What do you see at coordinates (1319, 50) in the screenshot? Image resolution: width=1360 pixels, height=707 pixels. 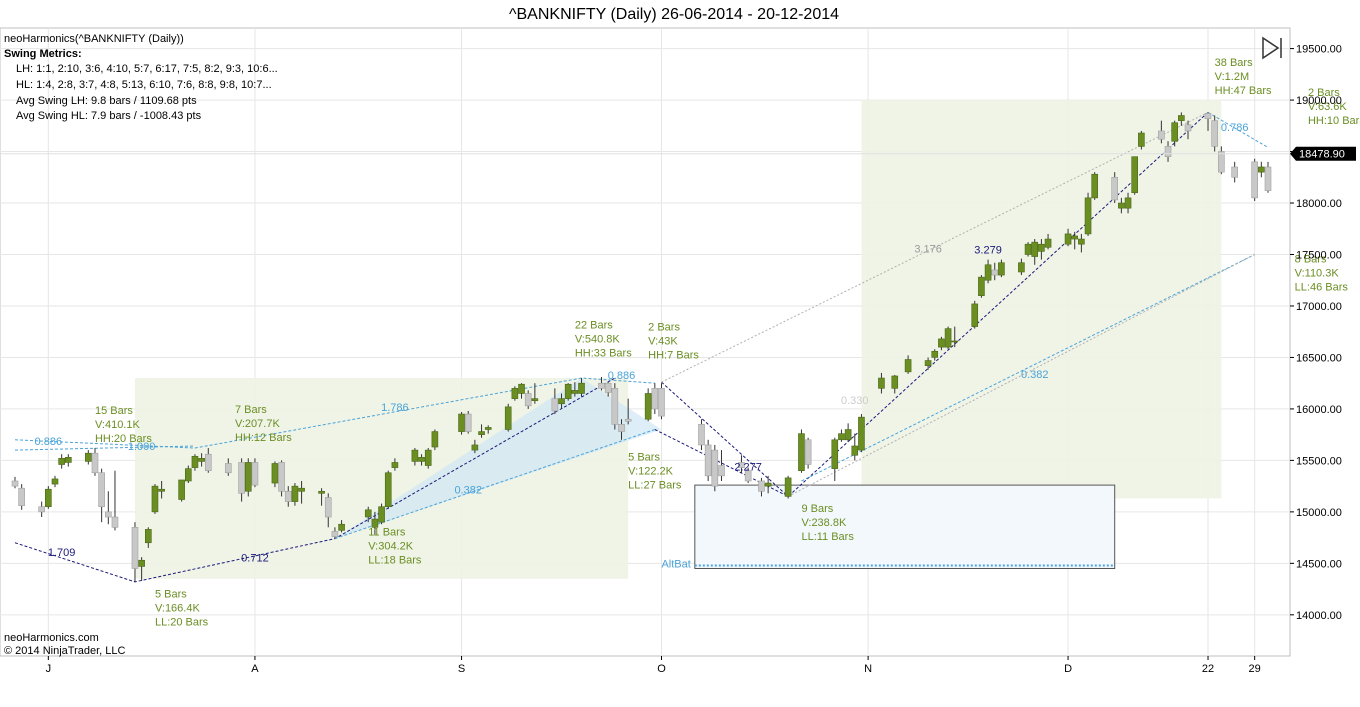 I see `y-tick-label: 19500.00` at bounding box center [1319, 50].